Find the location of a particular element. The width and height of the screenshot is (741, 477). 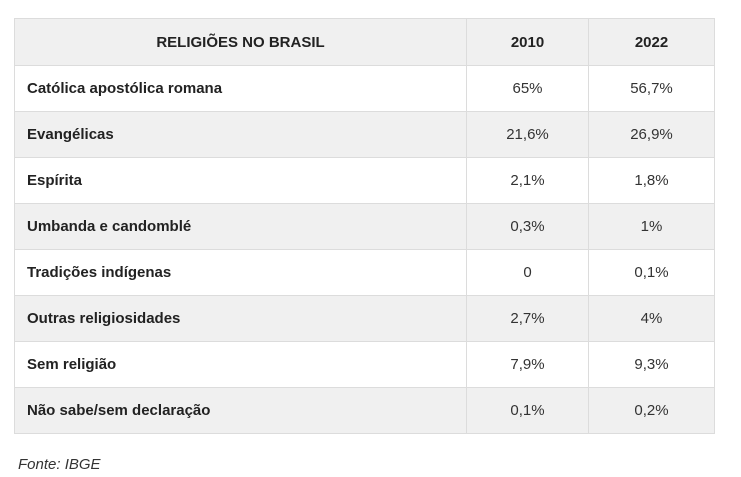

row-label: Tradições indígenas is located at coordinates (240, 272).